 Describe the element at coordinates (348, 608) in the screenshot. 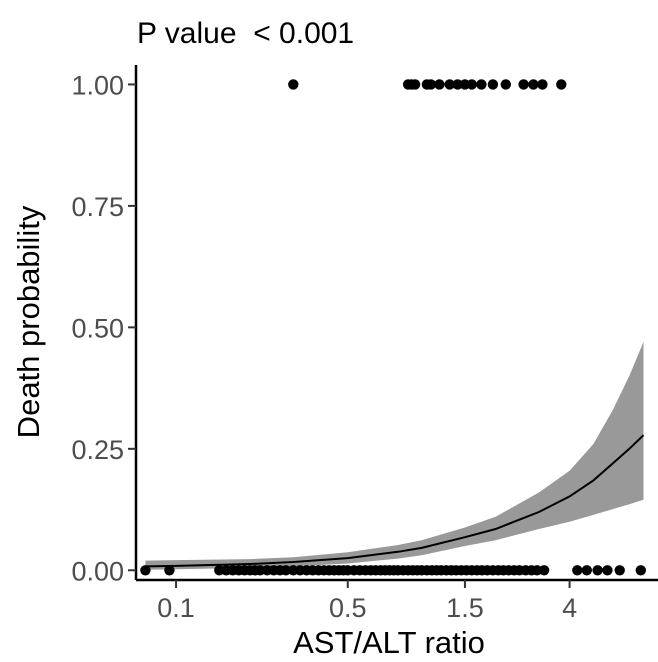

I see `x-tick-label: 0.5` at that location.